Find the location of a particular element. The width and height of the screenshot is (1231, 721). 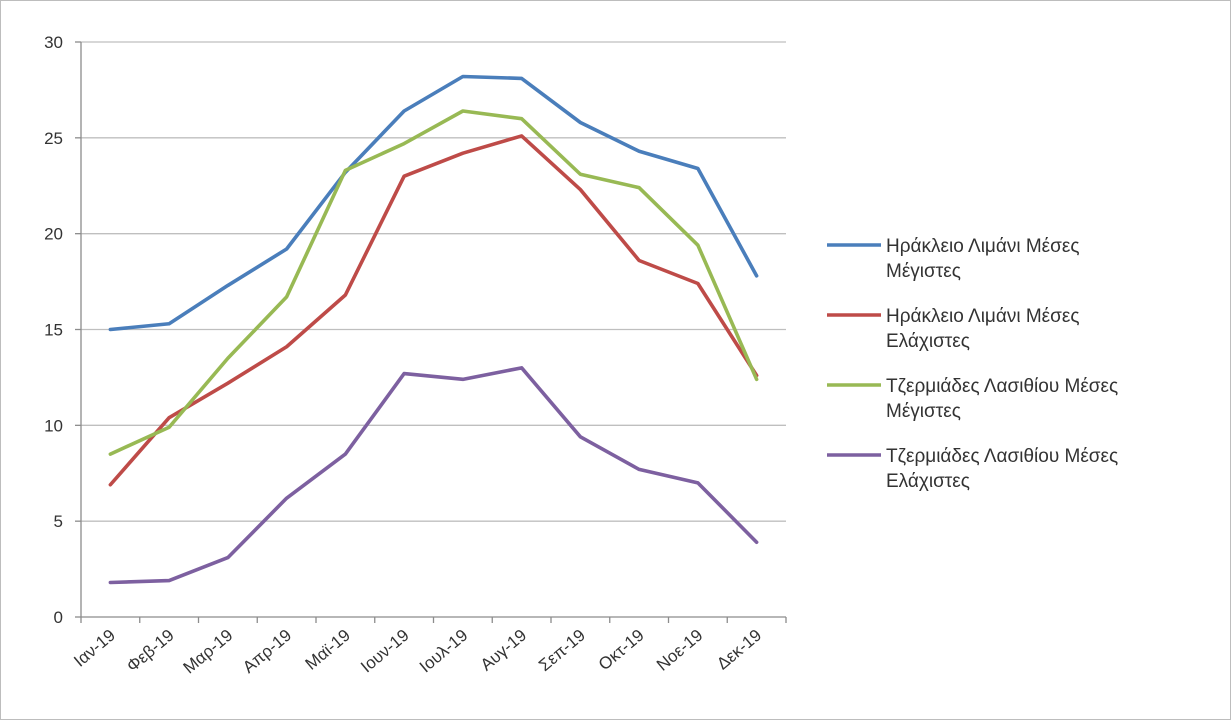

y-tick-label: 15 is located at coordinates (53, 330).